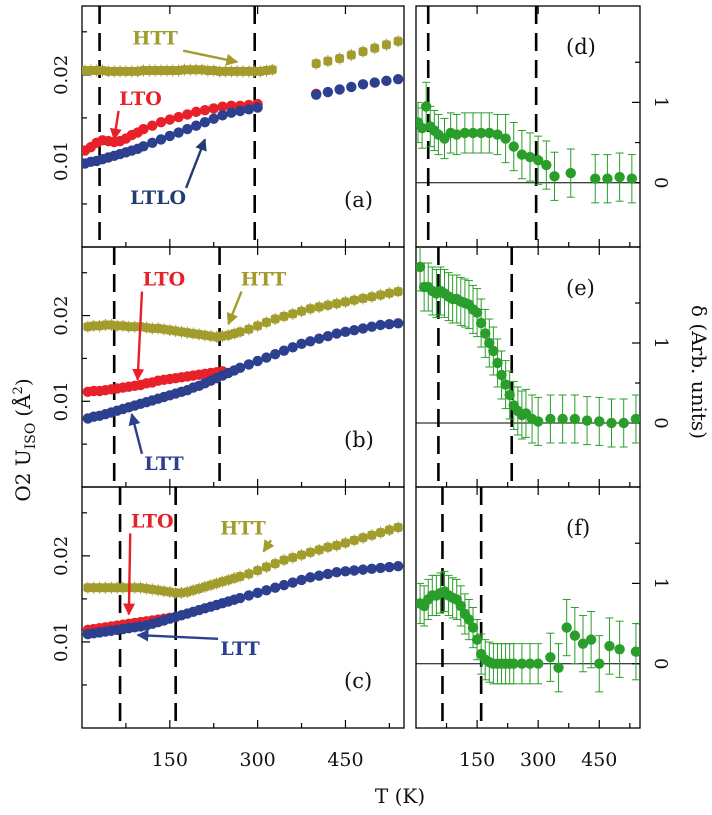 This screenshot has width=712, height=815. I want to click on panel-label: (c), so click(358, 681).